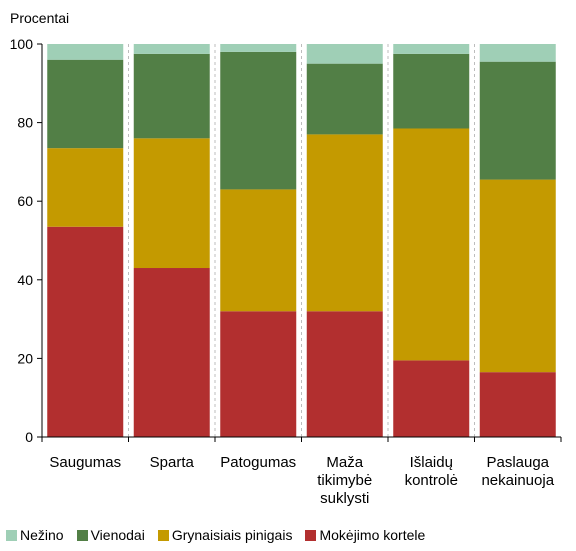  I want to click on x-tick-label-line: nekainuoja, so click(517, 480).